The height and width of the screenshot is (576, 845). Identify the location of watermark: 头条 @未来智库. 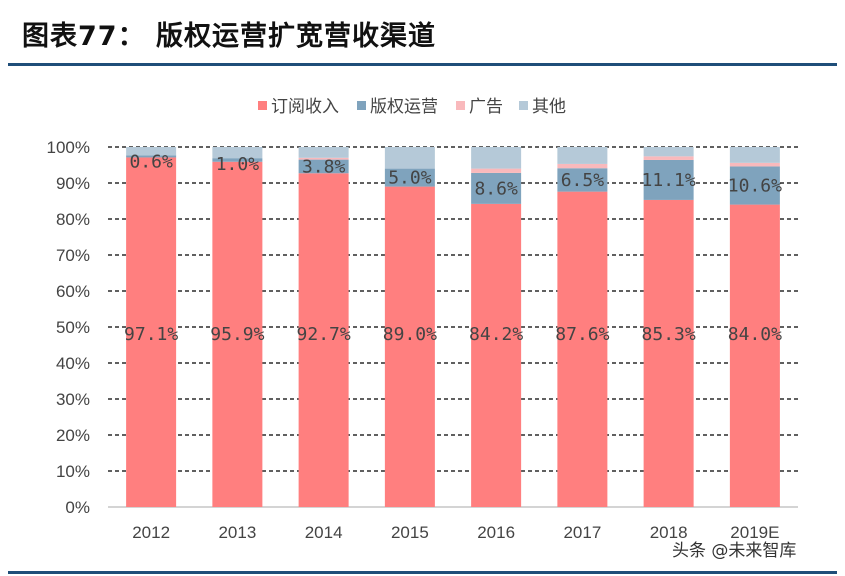
(734, 551).